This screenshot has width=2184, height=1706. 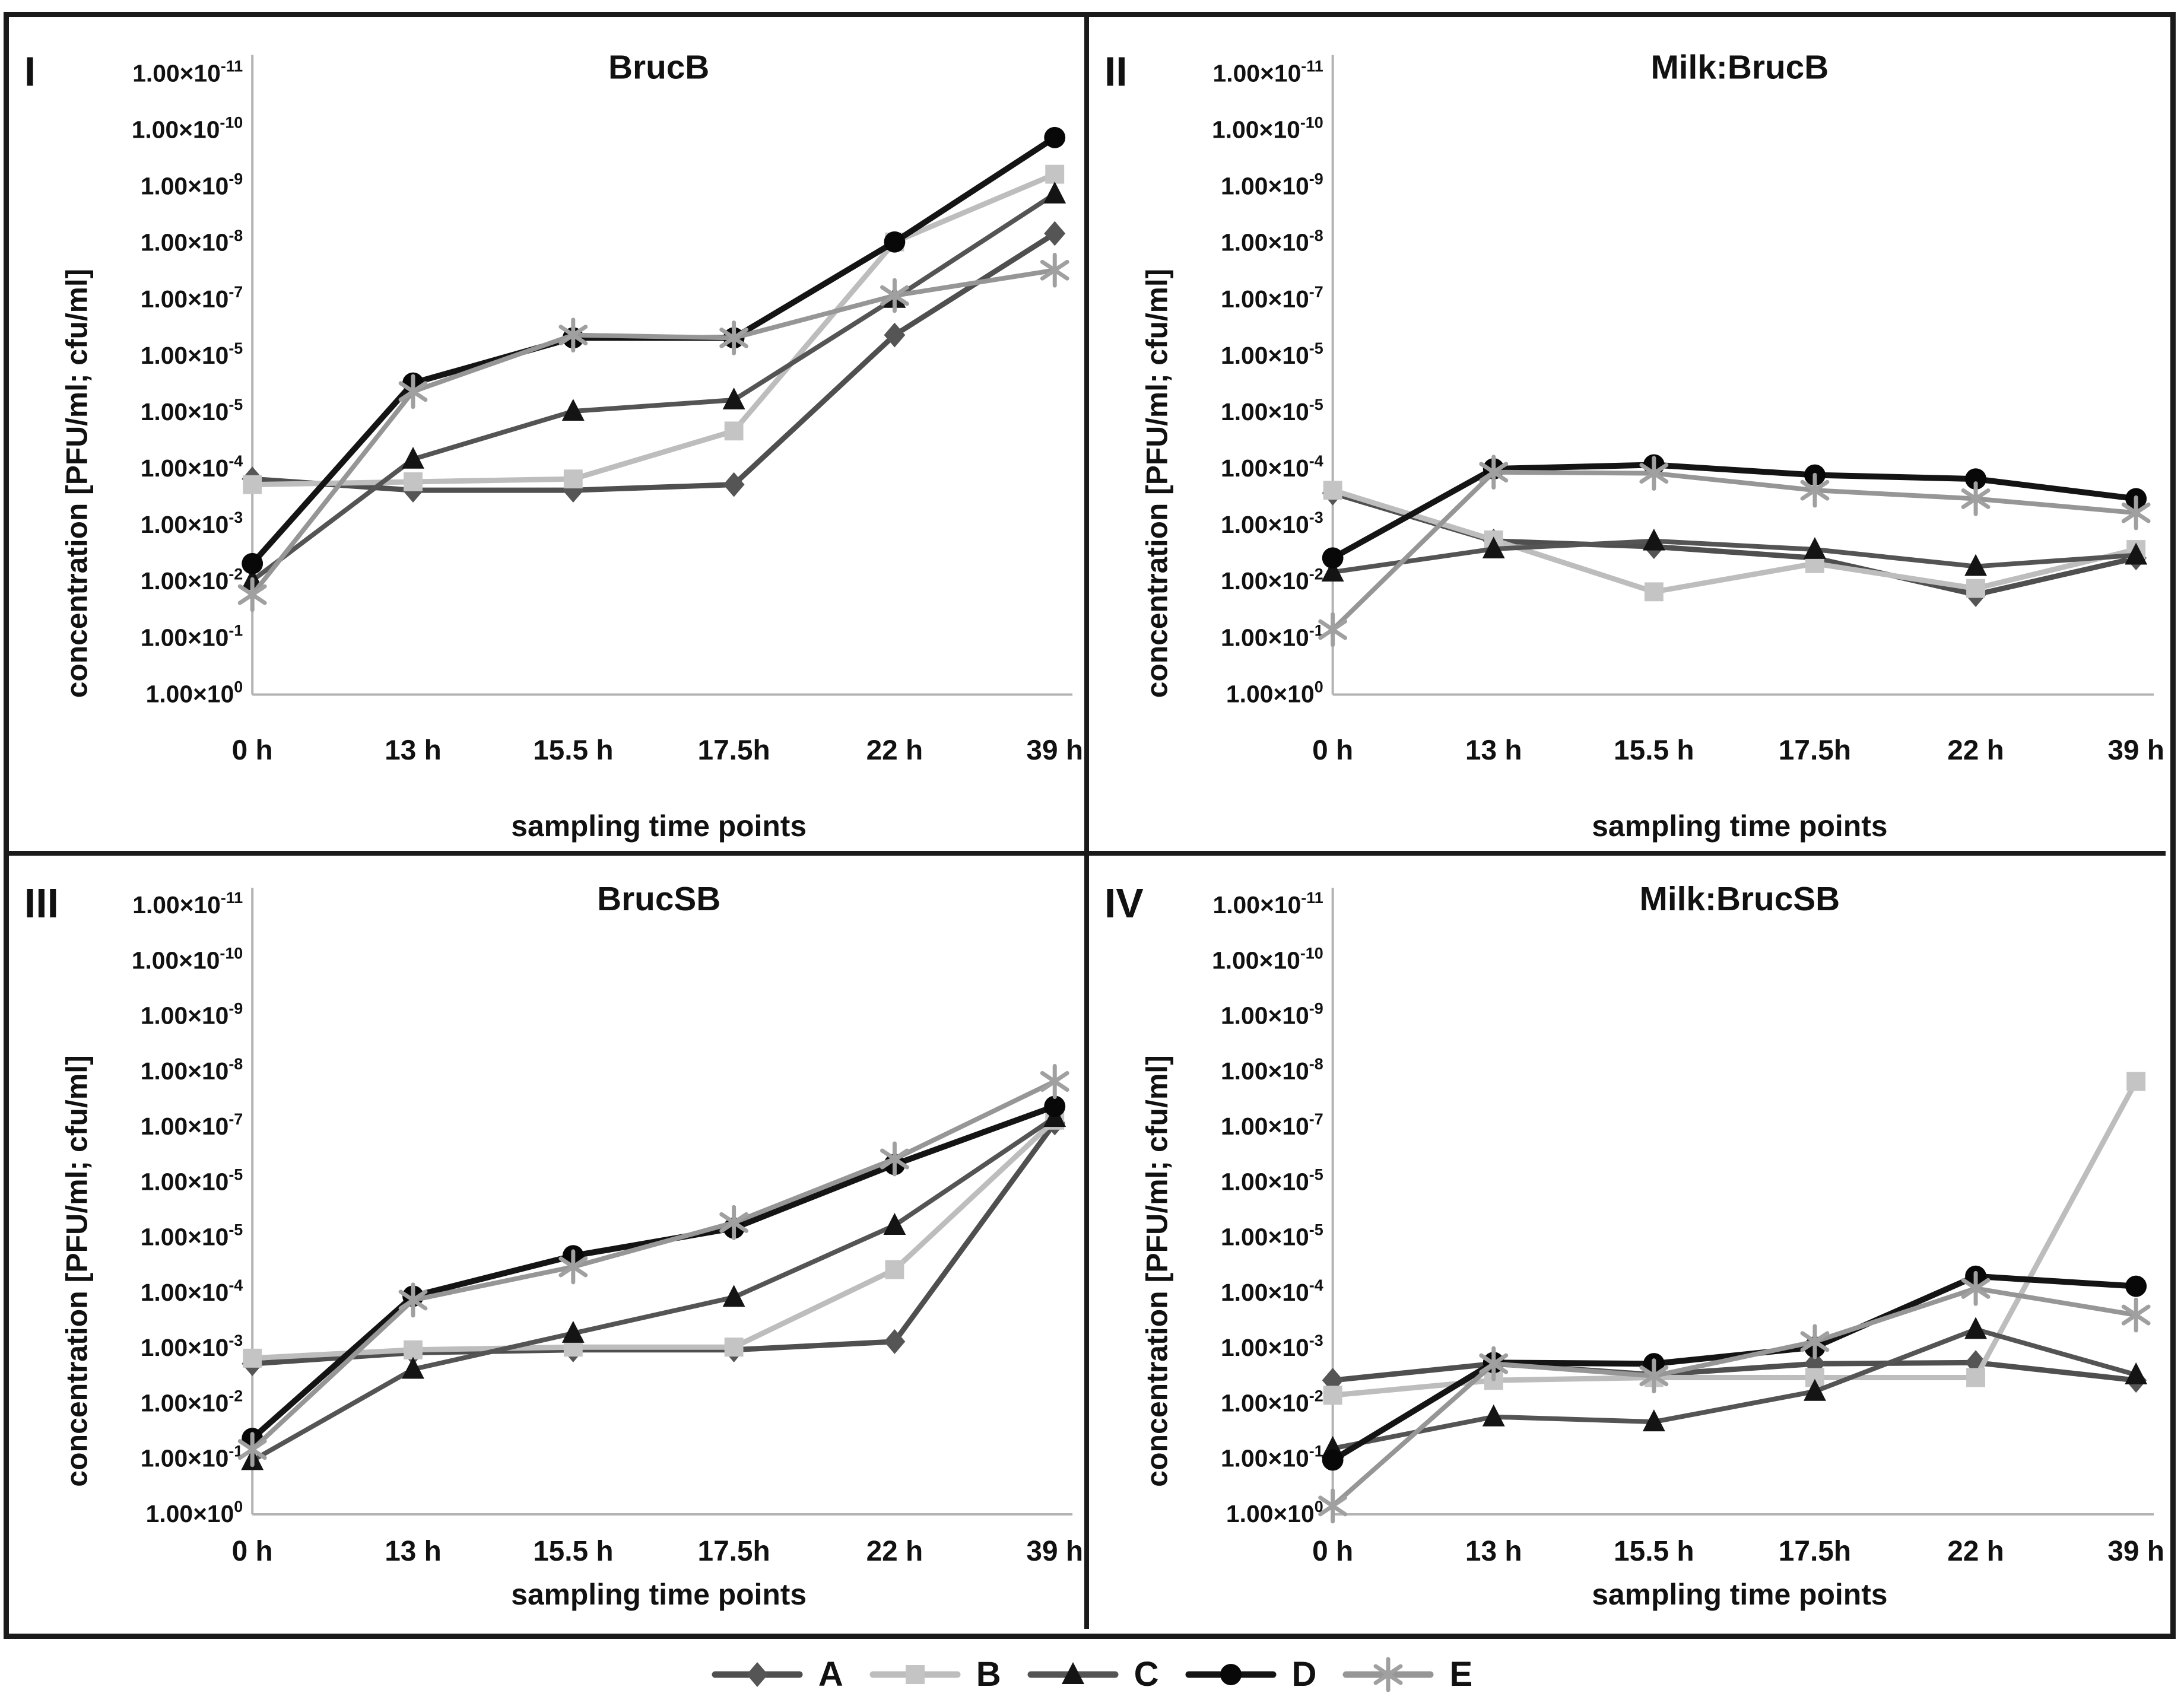 I want to click on legend-label: C, so click(x=1146, y=1674).